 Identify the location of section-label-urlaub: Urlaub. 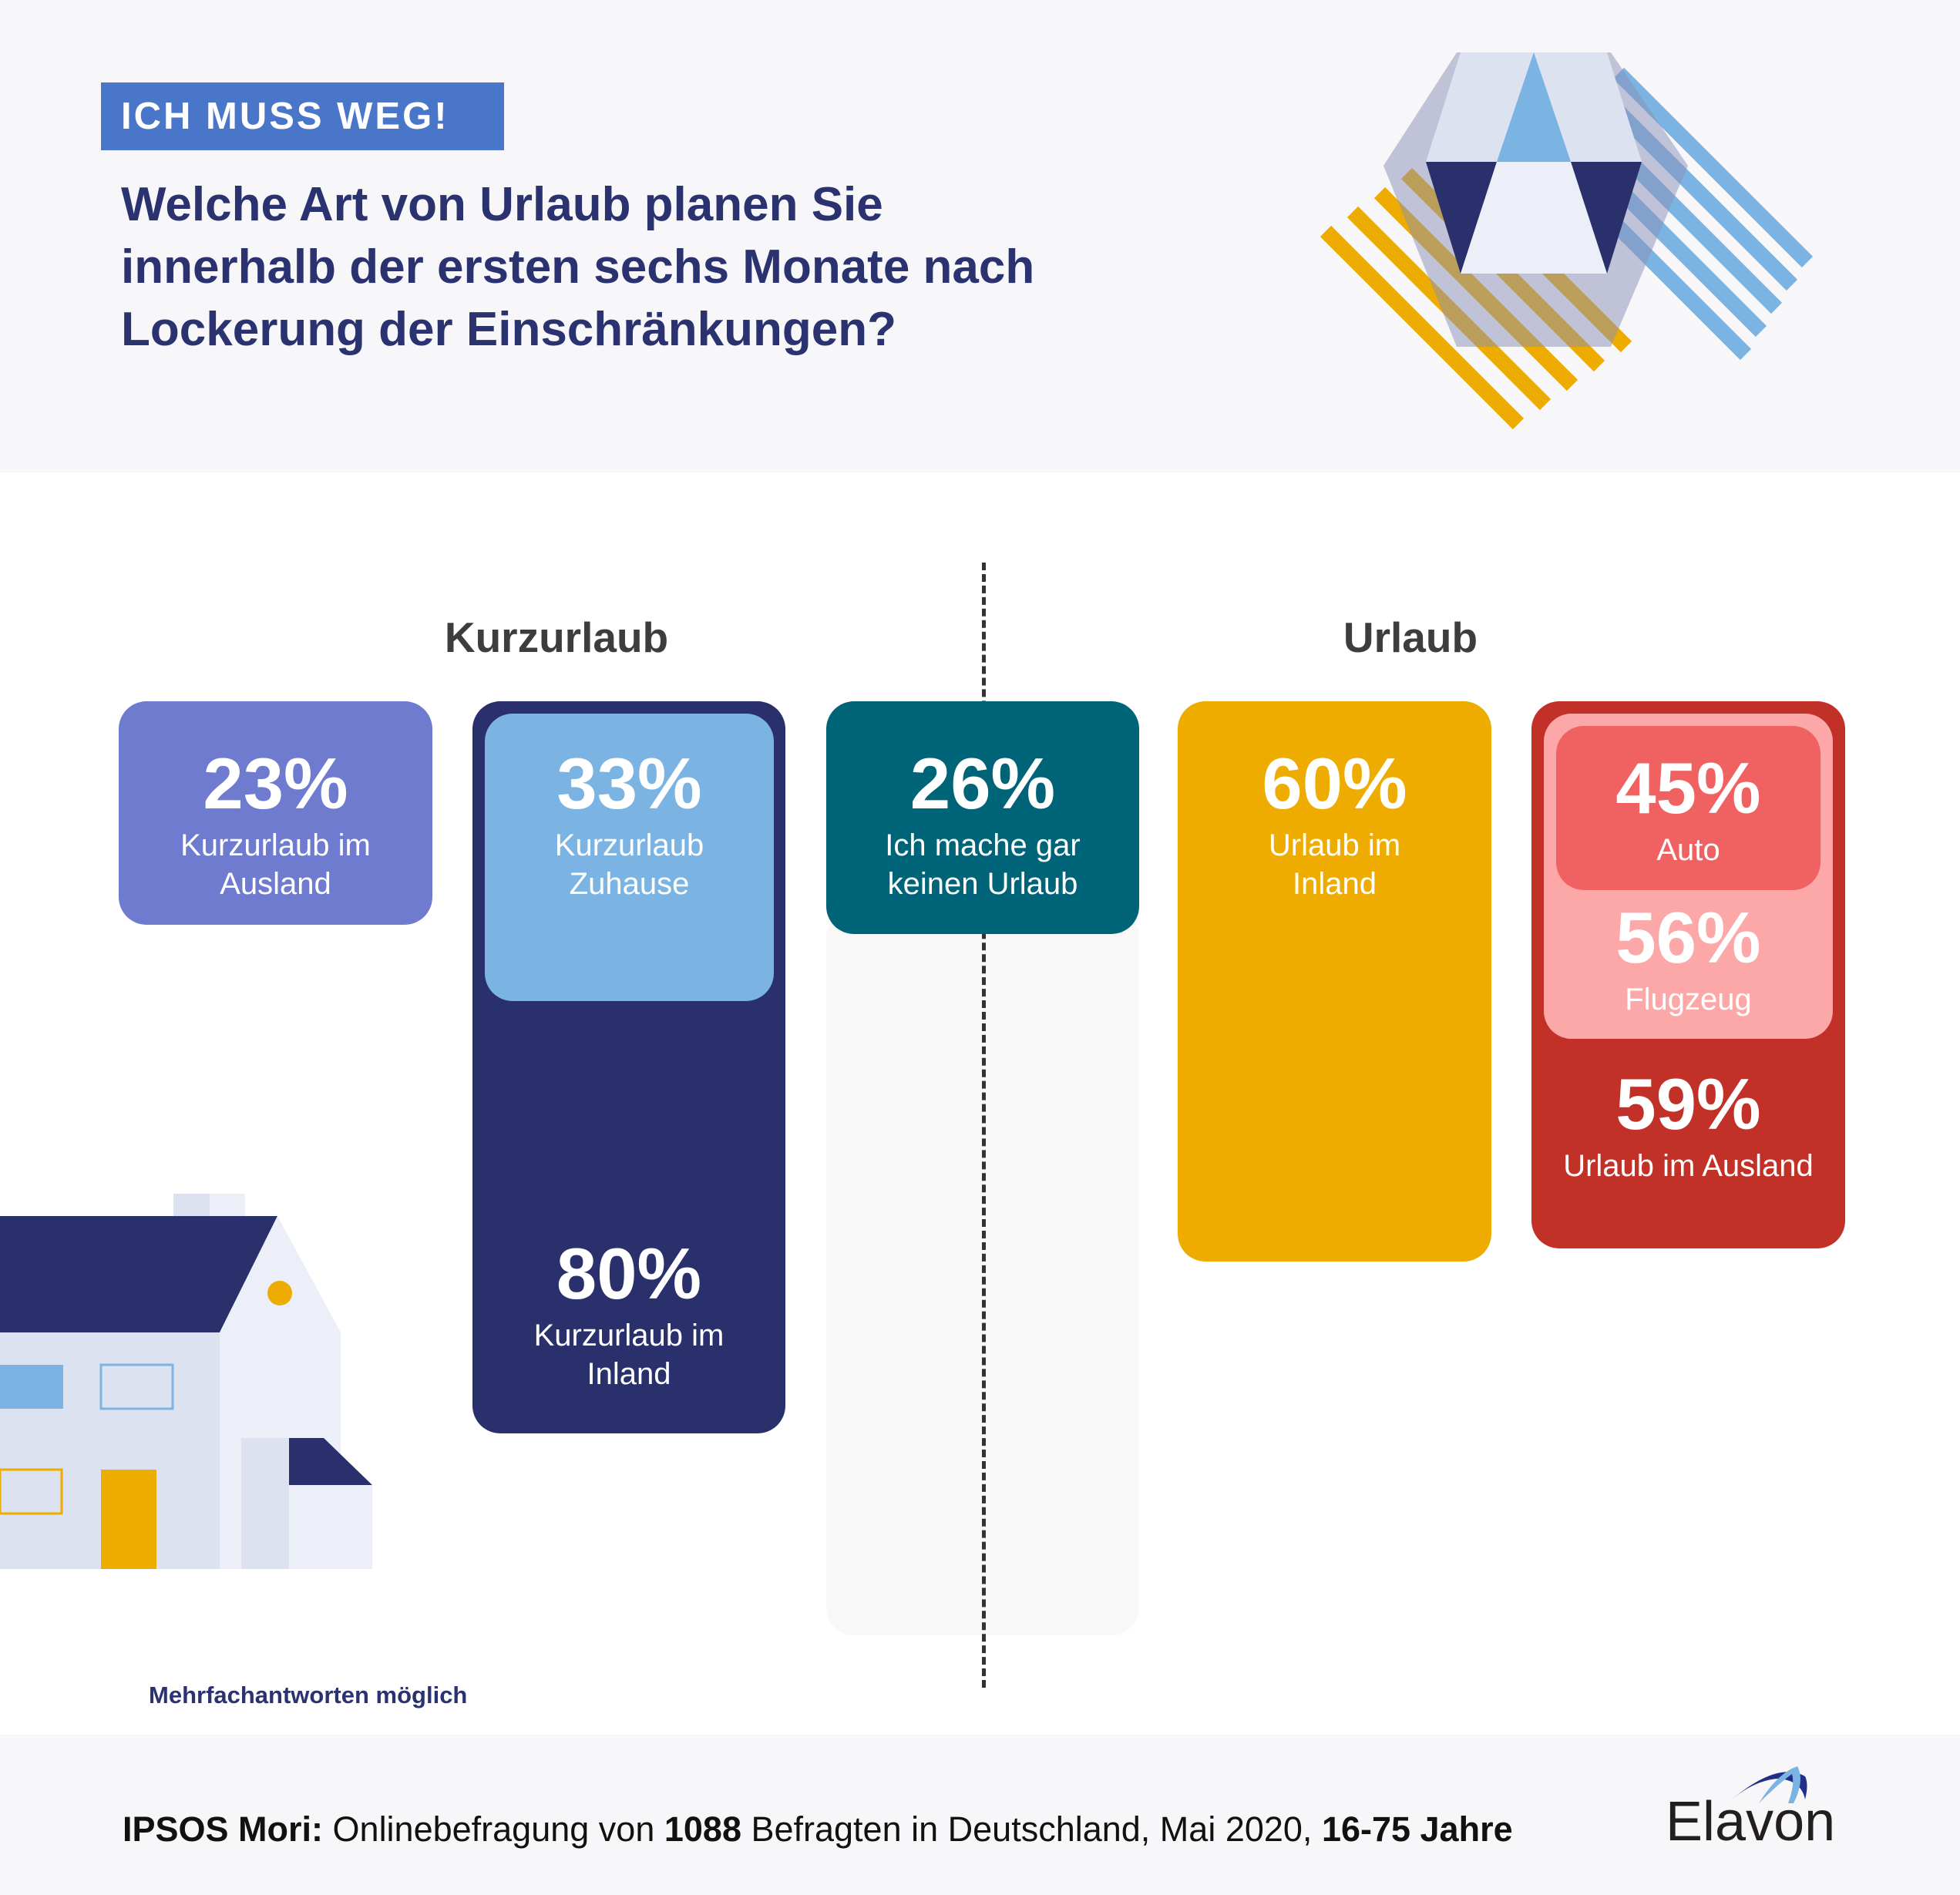
(1410, 637).